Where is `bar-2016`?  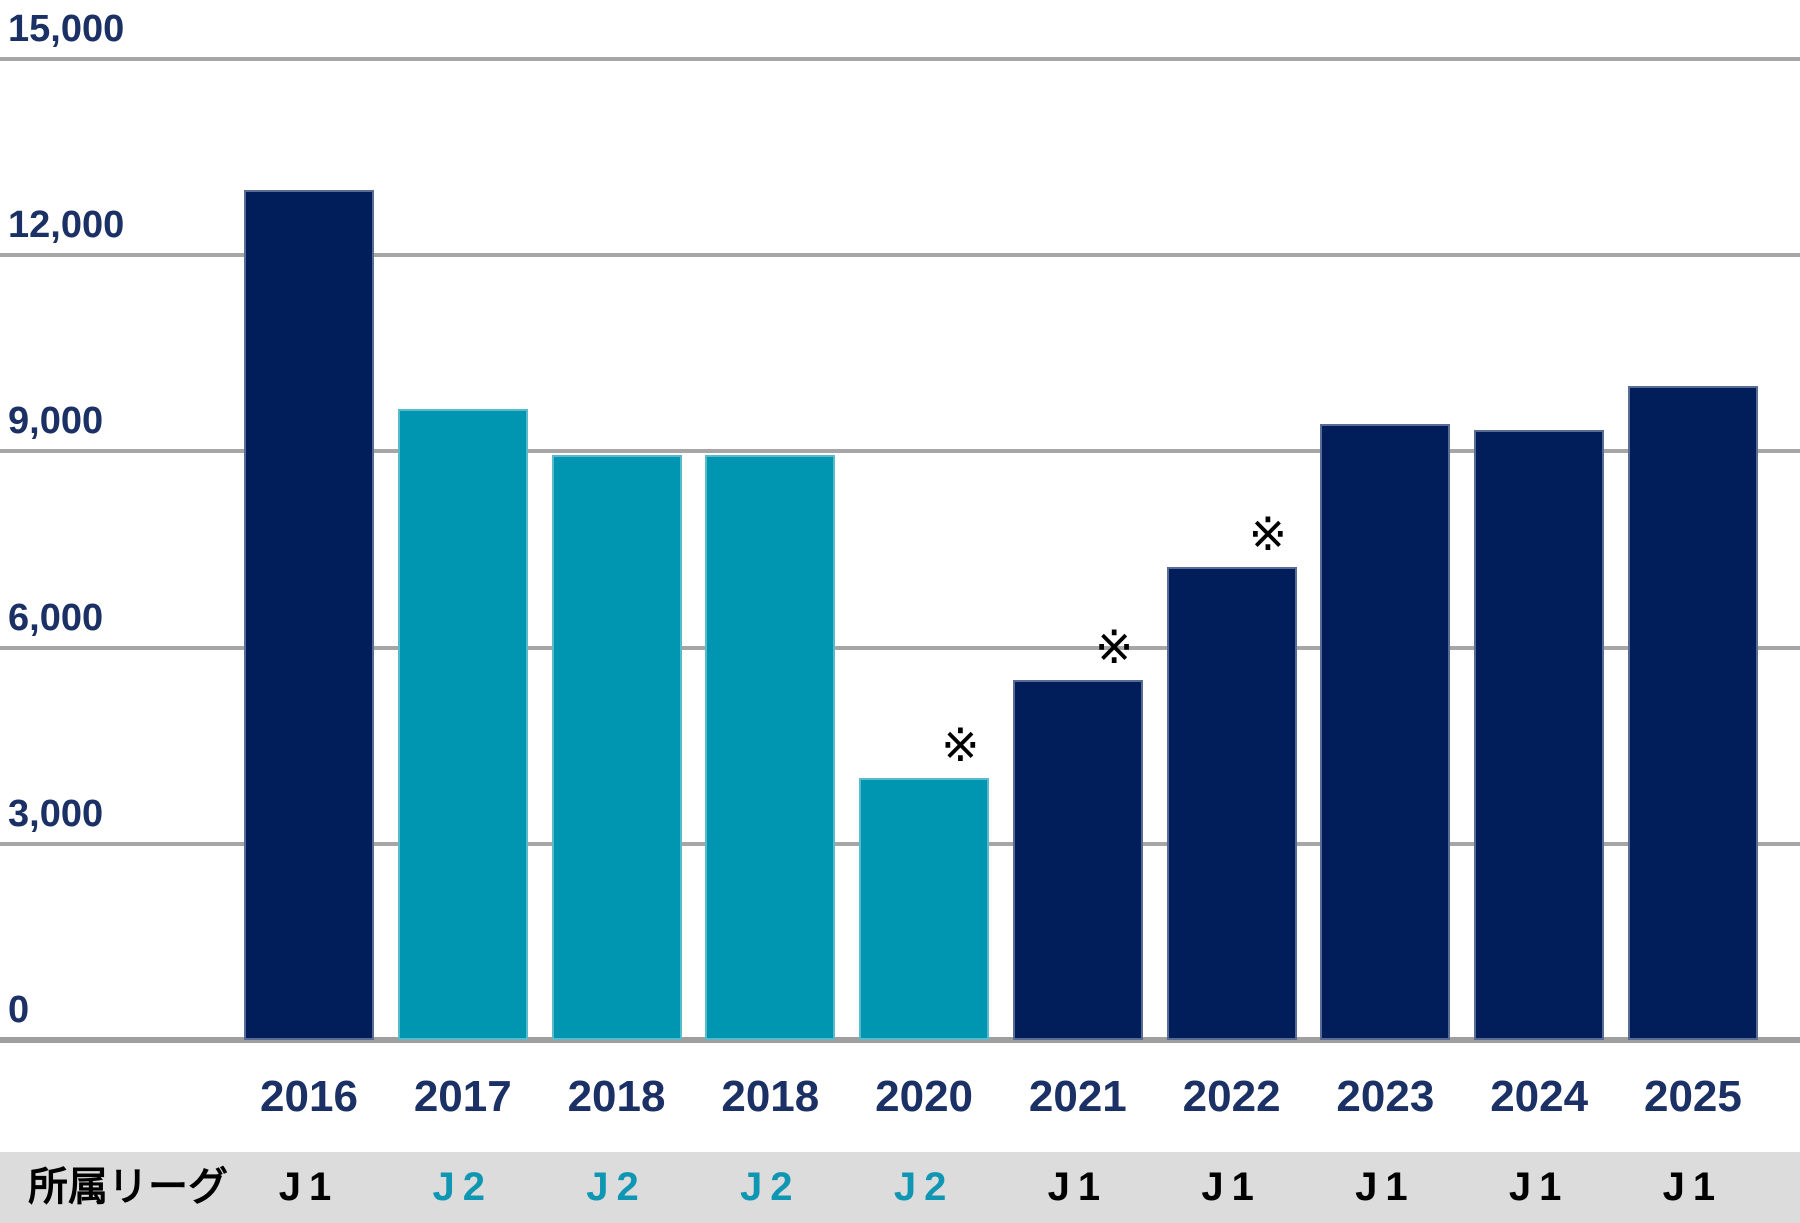
bar-2016 is located at coordinates (309, 614).